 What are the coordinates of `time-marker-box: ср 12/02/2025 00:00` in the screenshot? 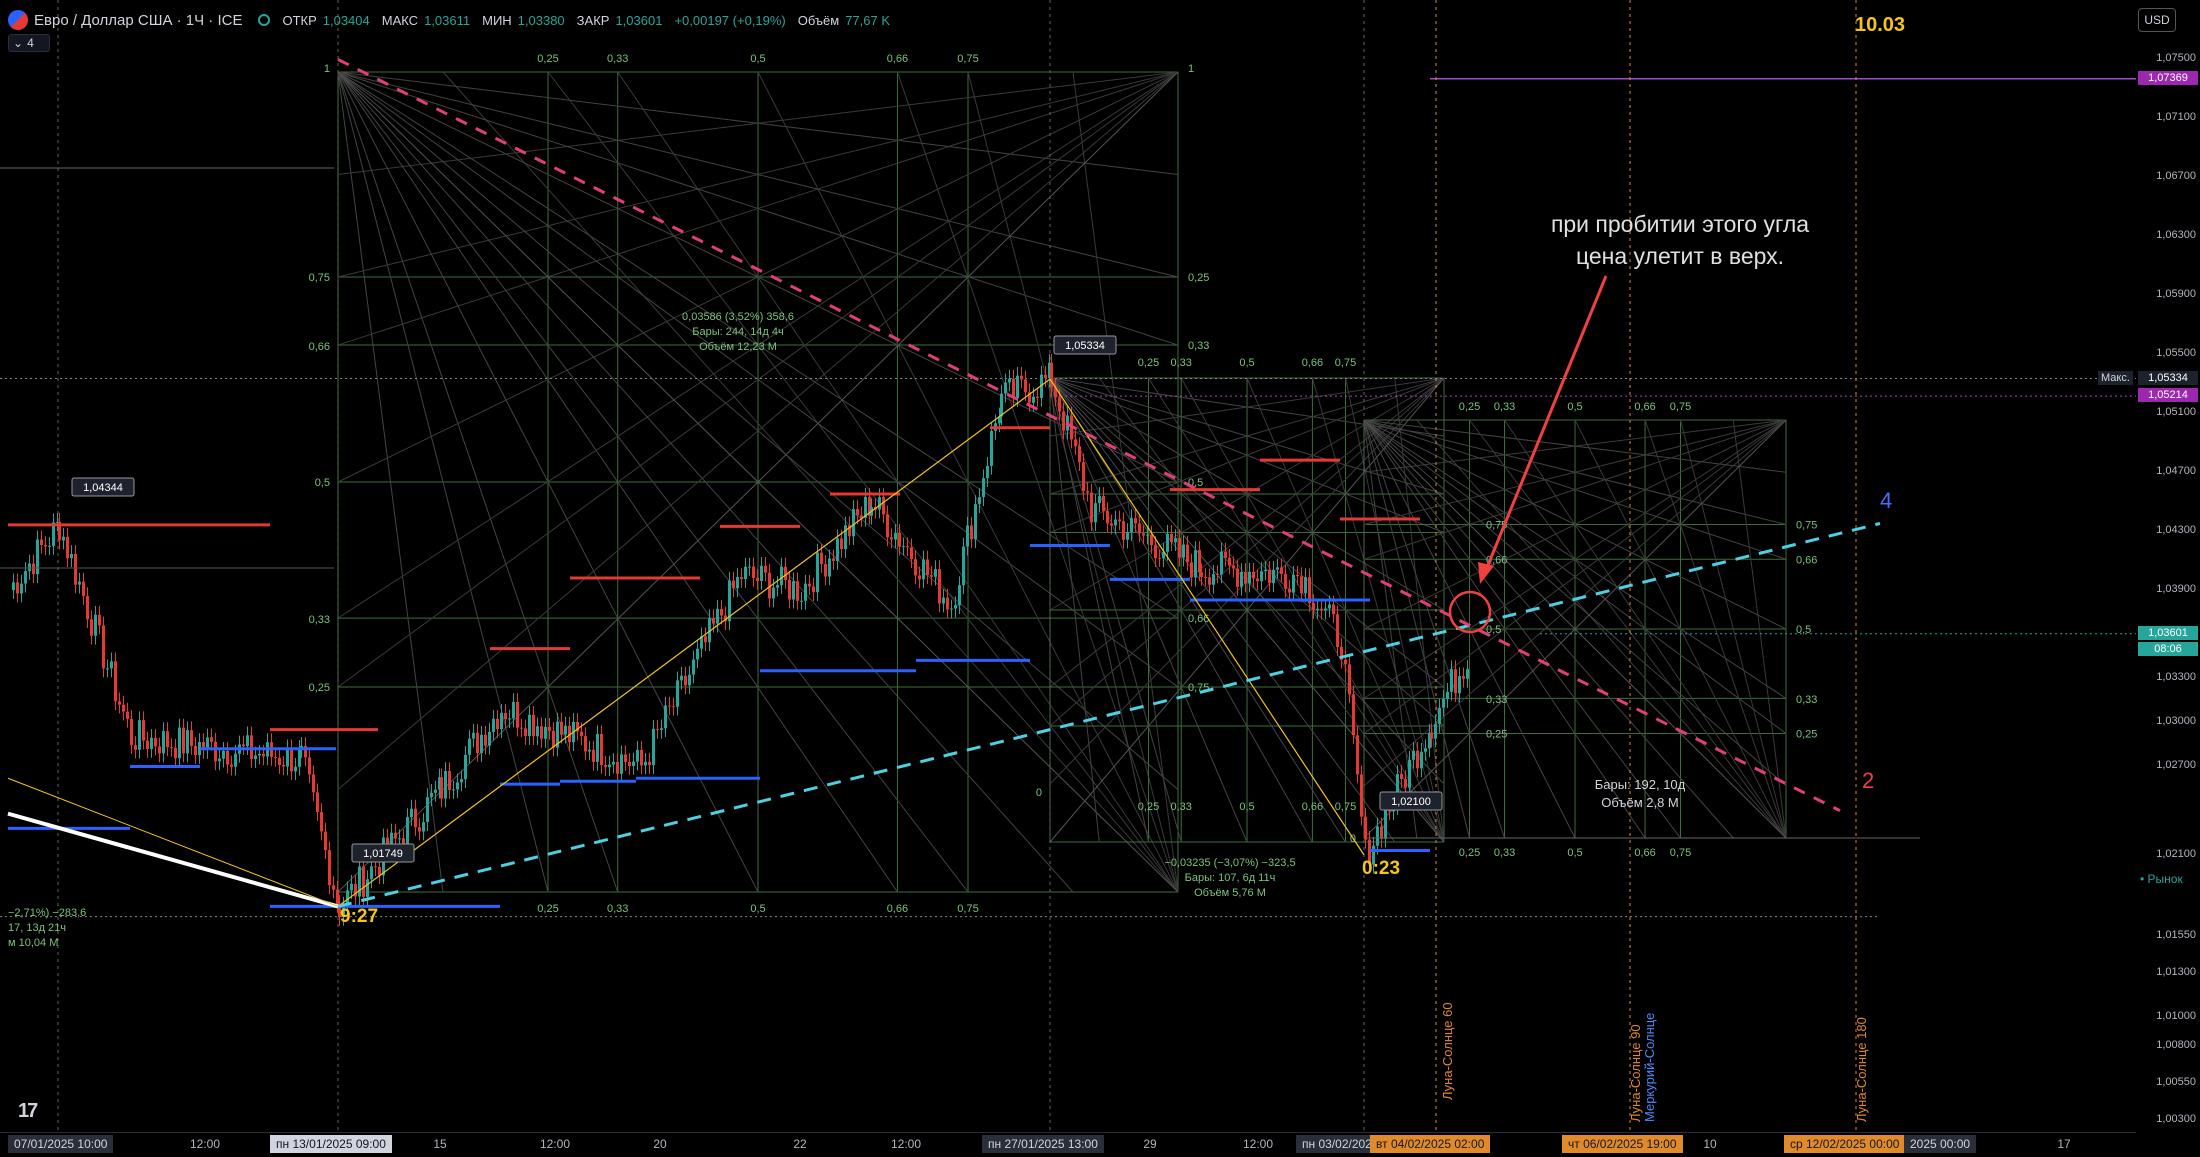 It's located at (1845, 1144).